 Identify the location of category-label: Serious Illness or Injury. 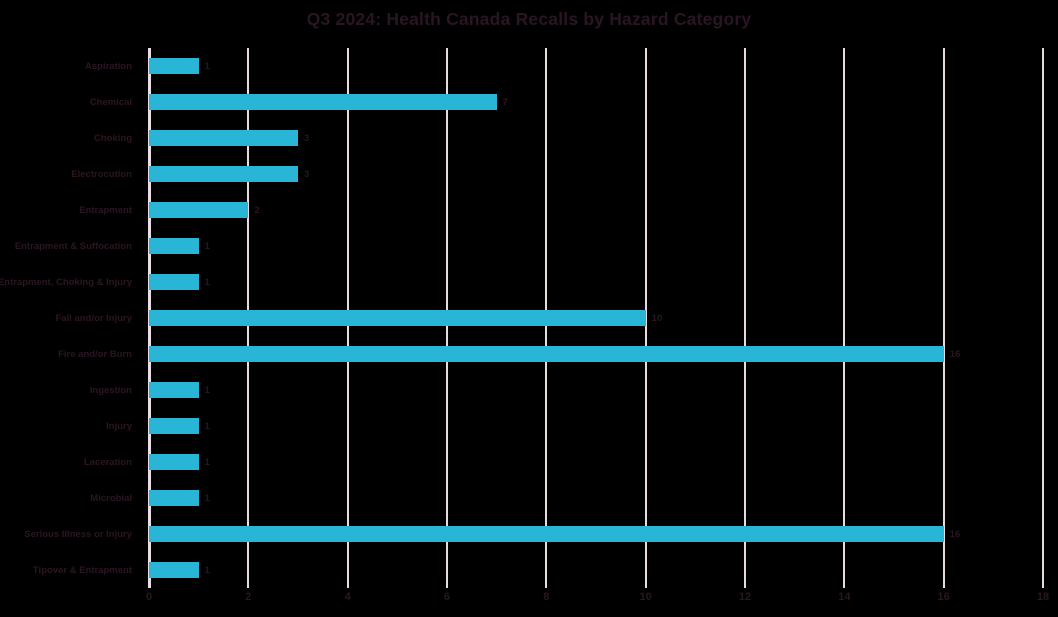
(78, 534).